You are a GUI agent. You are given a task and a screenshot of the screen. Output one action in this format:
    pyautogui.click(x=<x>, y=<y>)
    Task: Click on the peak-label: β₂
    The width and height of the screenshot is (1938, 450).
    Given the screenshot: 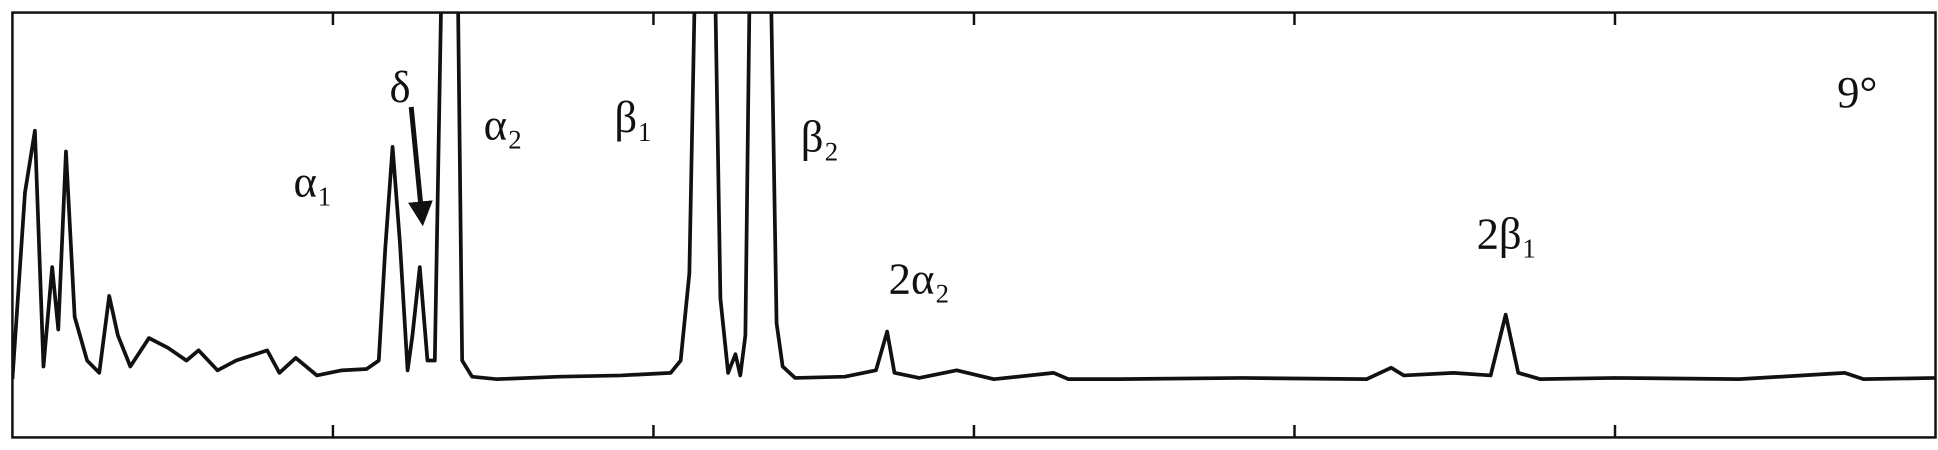 What is the action you would take?
    pyautogui.click(x=820, y=137)
    